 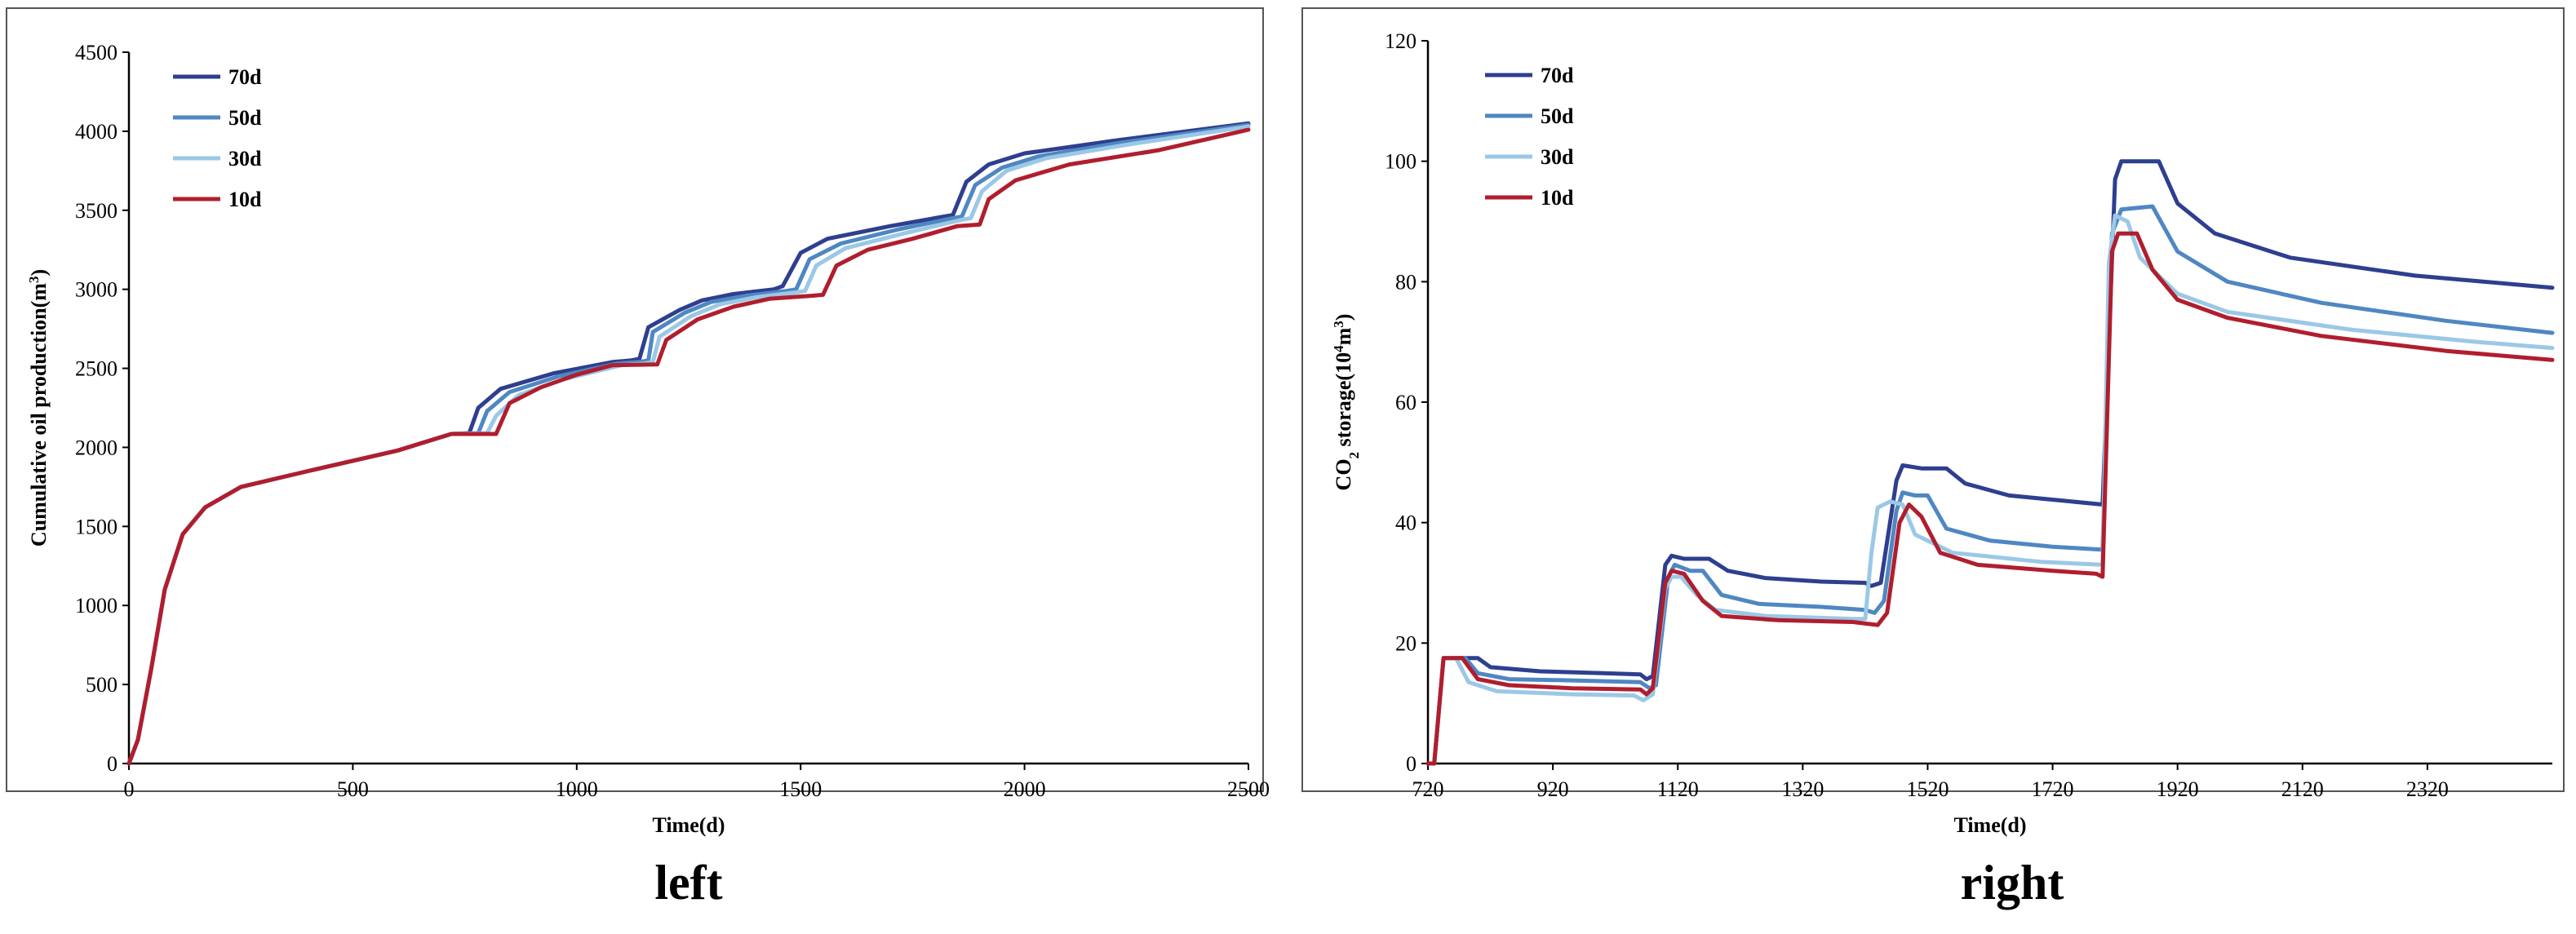 I want to click on chart-right-legend-label-70d: 70d, so click(x=1557, y=75).